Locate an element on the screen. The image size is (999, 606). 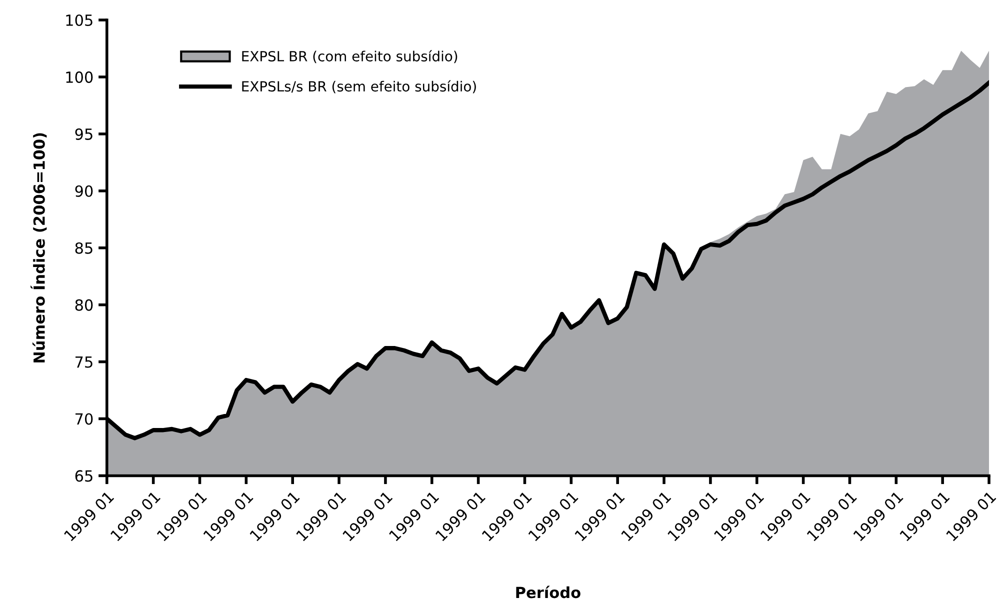
legend-label: EXPSL BR (com efeito subsídio) is located at coordinates (350, 57).